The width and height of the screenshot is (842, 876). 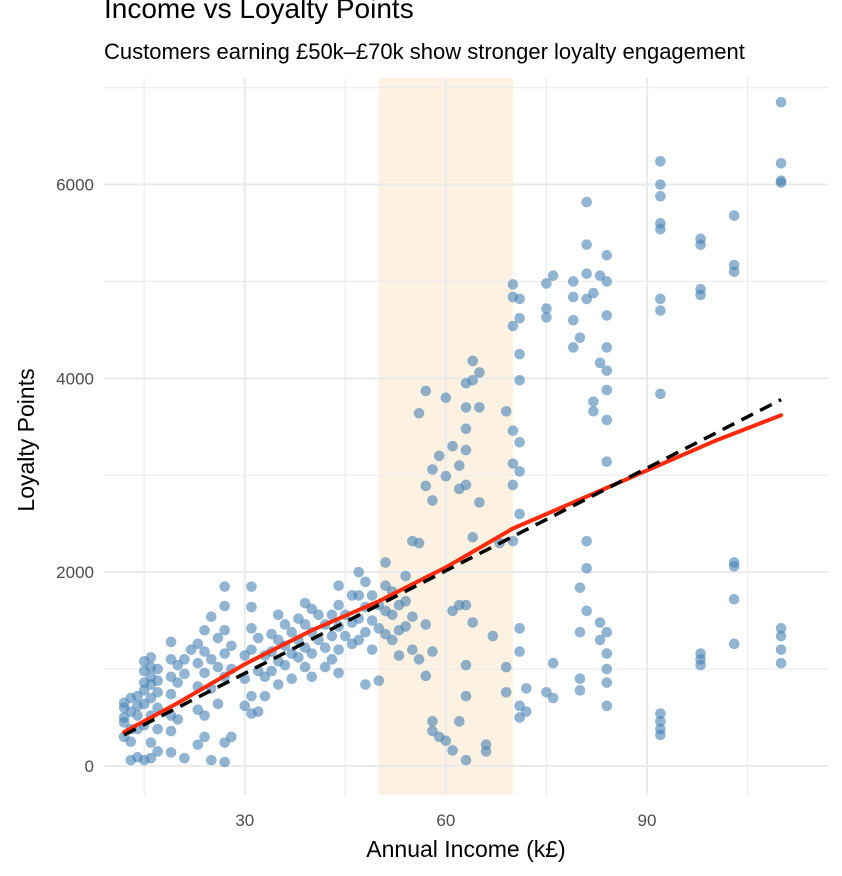 What do you see at coordinates (89, 766) in the screenshot?
I see `y-tick-label: 0` at bounding box center [89, 766].